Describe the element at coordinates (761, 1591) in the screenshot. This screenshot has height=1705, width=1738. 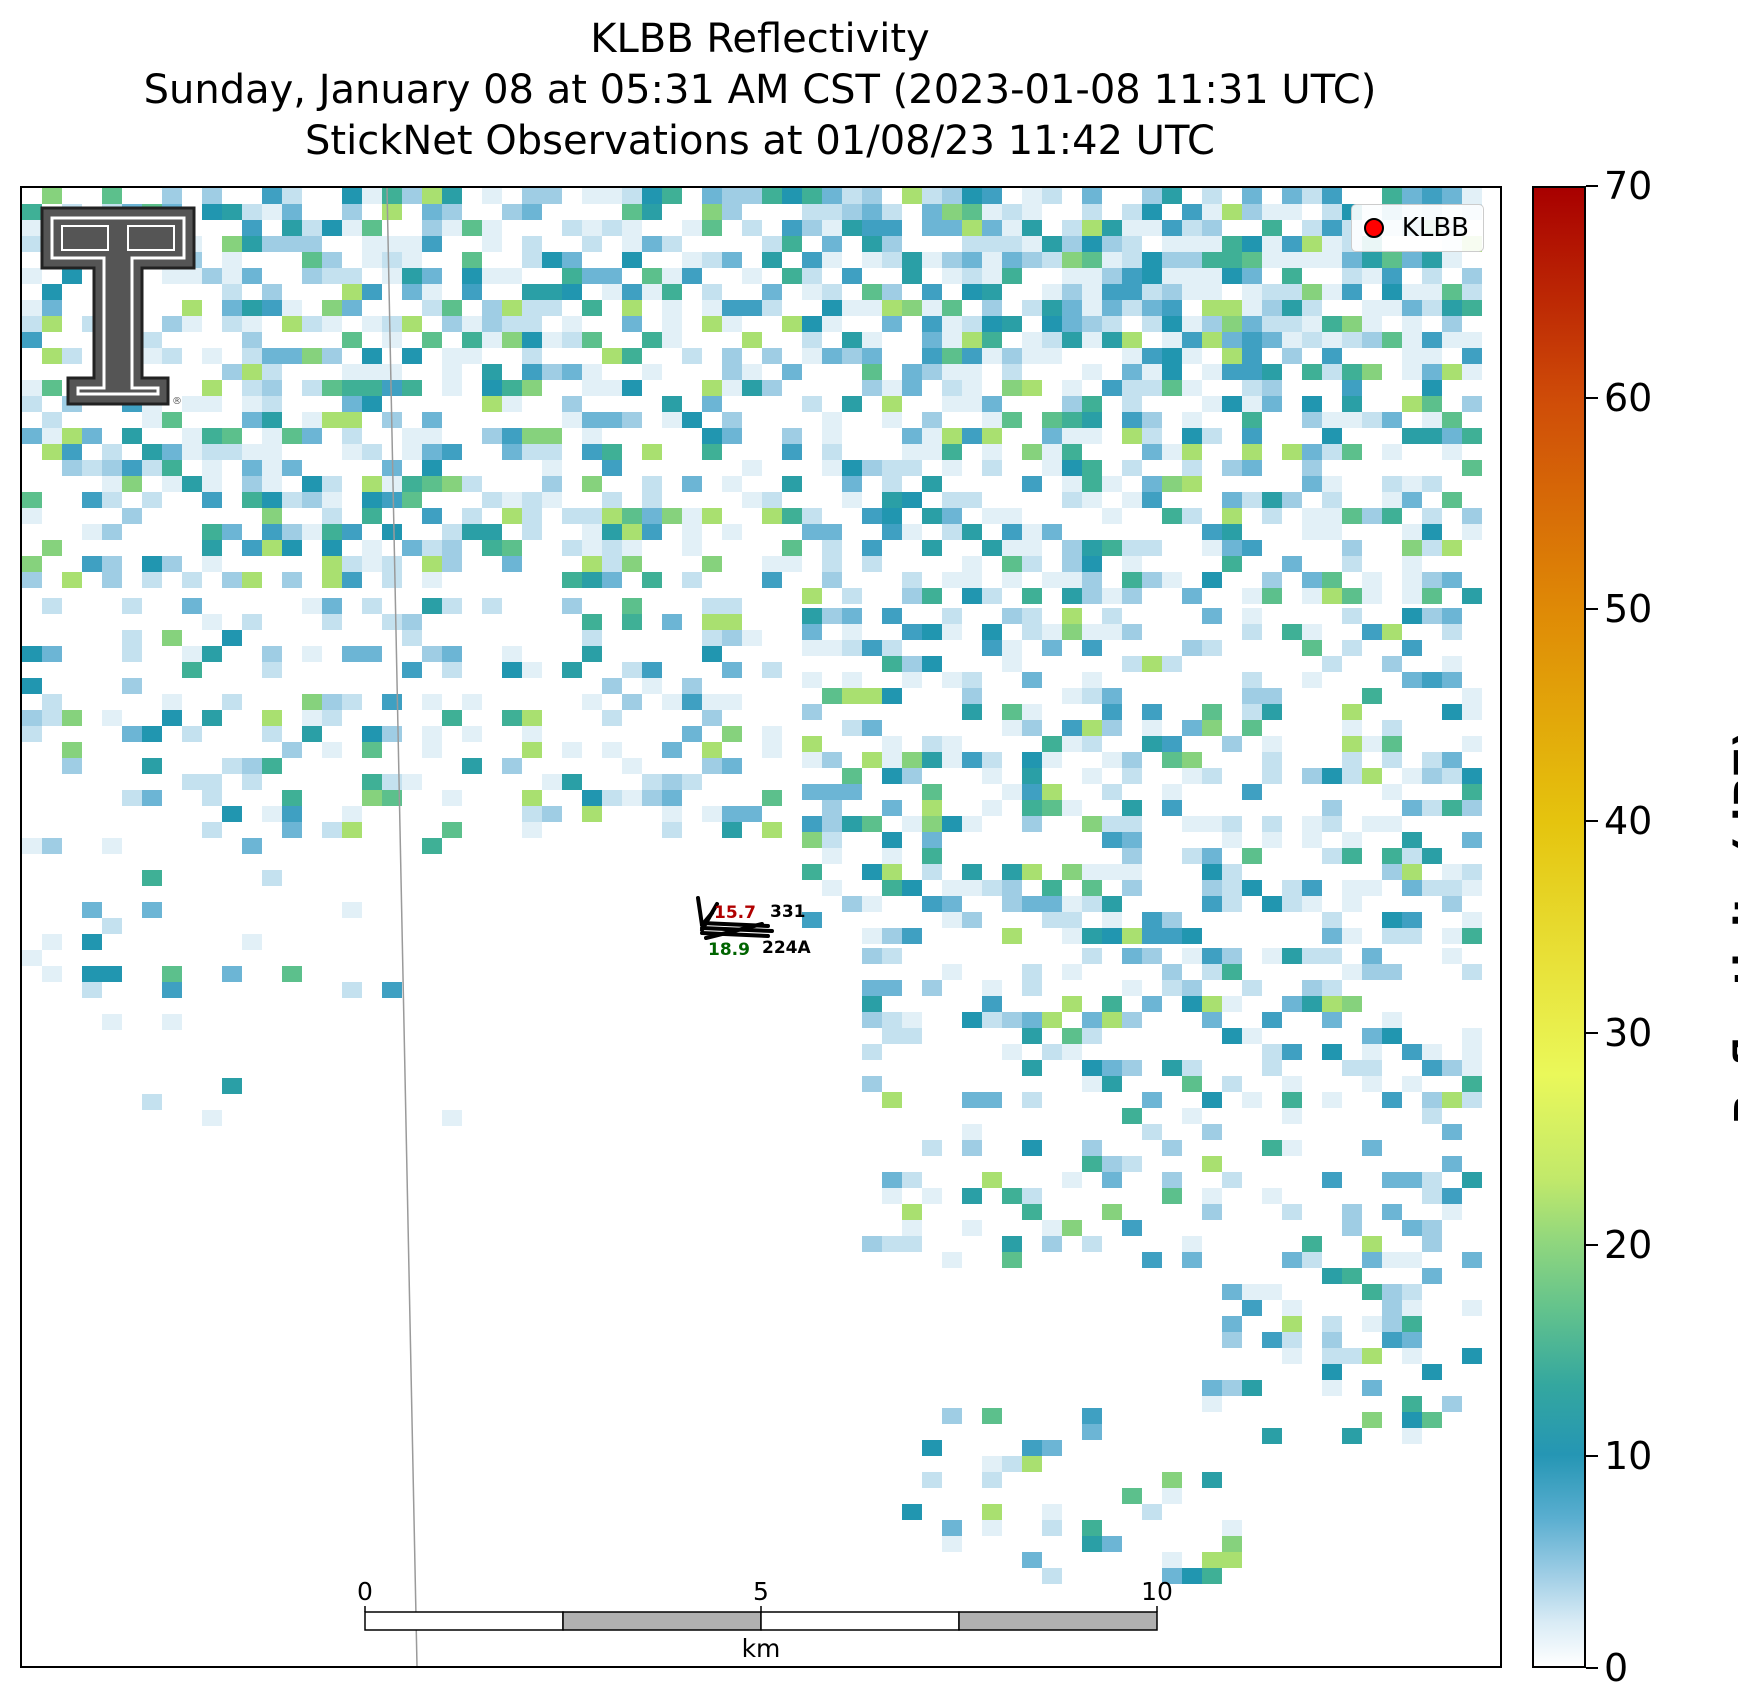
I see `scale-tick-5: 5` at that location.